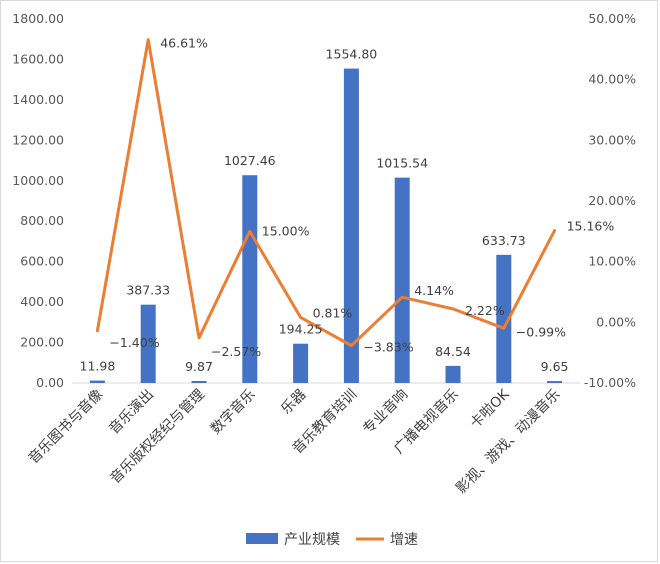 Image resolution: width=660 pixels, height=564 pixels. What do you see at coordinates (612, 18) in the screenshot?
I see `right-tick-label: 50.00%` at bounding box center [612, 18].